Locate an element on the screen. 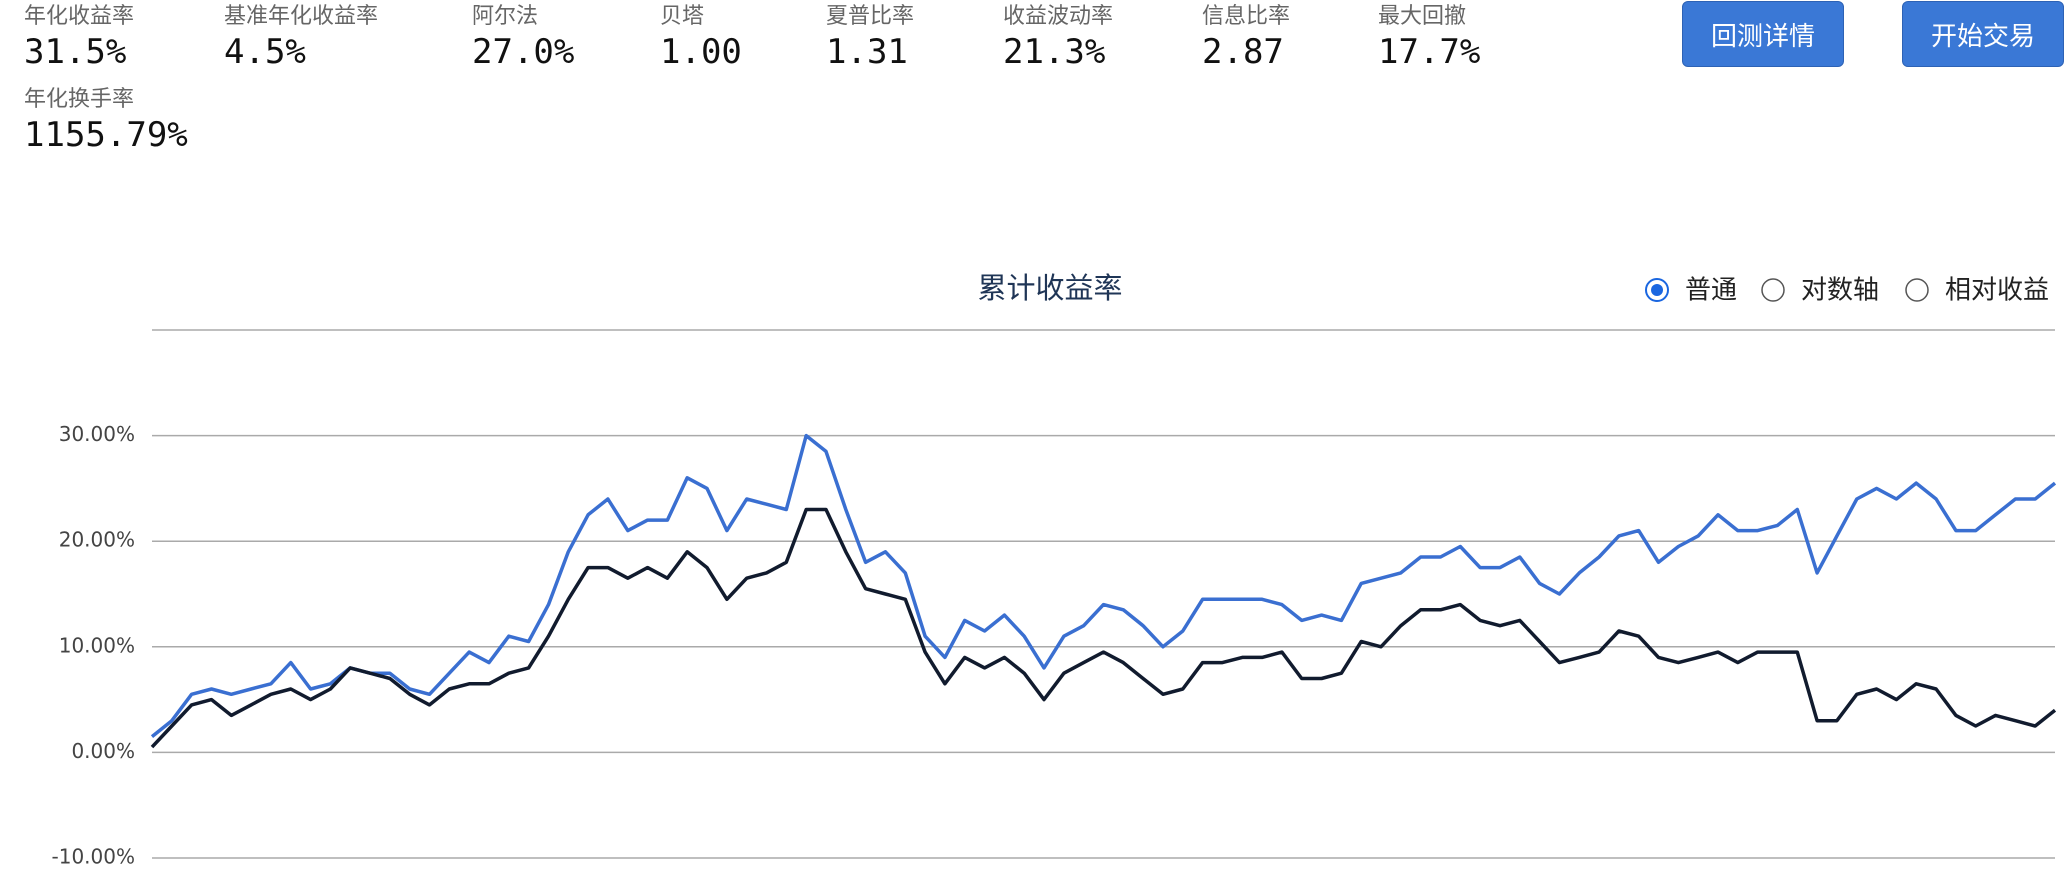  metric: 基准年化收益率 4.5% is located at coordinates (301, 39).